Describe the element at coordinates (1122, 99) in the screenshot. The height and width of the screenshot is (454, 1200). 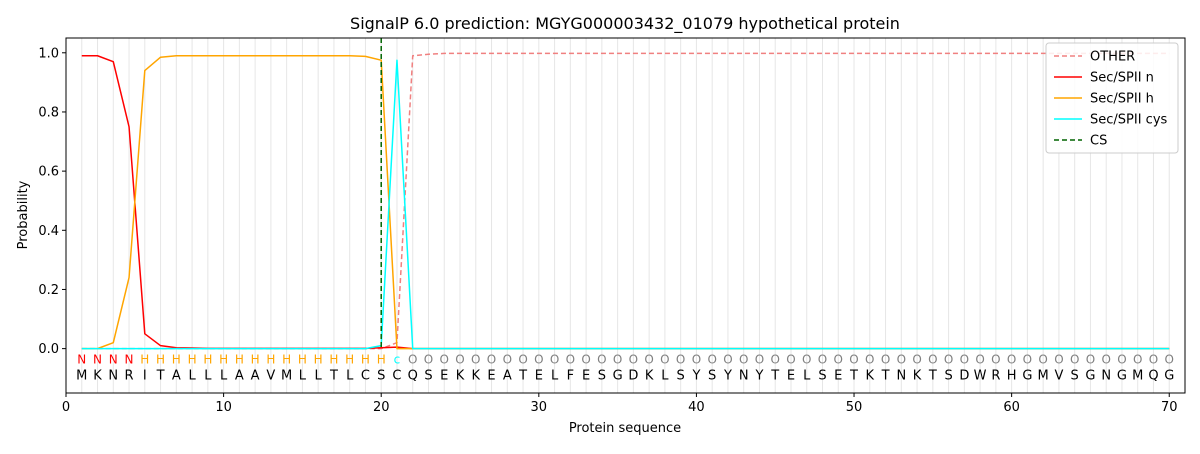
I see `legend-label: Sec/SPII h` at that location.